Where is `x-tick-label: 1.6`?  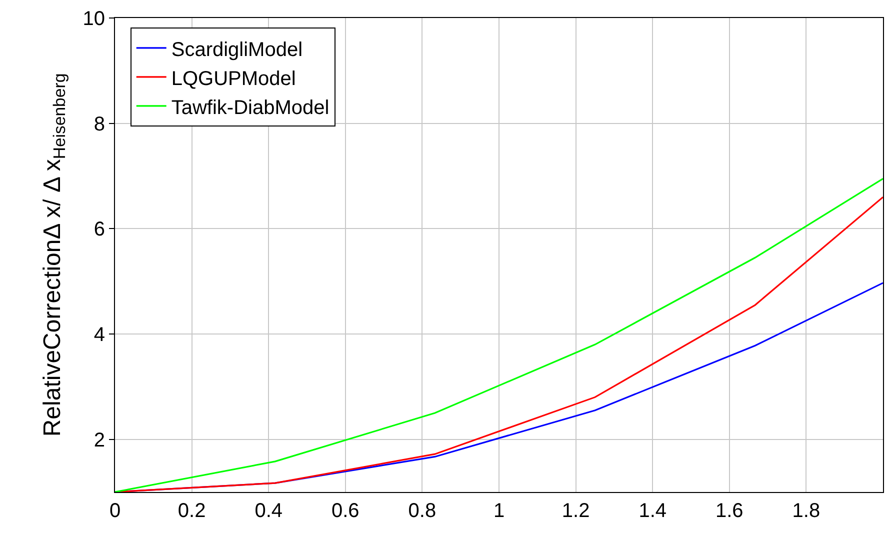 x-tick-label: 1.6 is located at coordinates (729, 511).